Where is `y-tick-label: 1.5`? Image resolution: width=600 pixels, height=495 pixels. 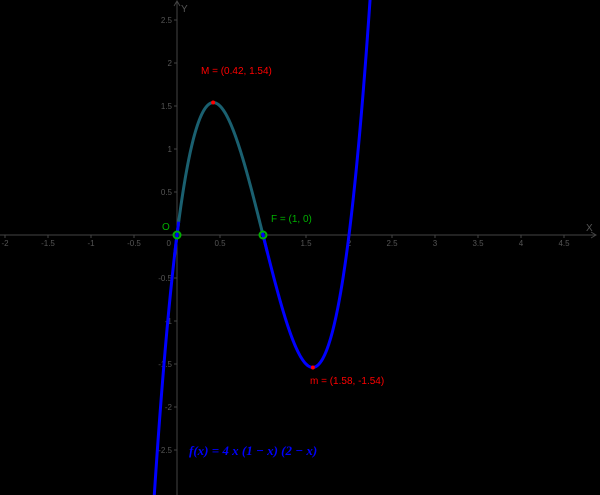 y-tick-label: 1.5 is located at coordinates (167, 106).